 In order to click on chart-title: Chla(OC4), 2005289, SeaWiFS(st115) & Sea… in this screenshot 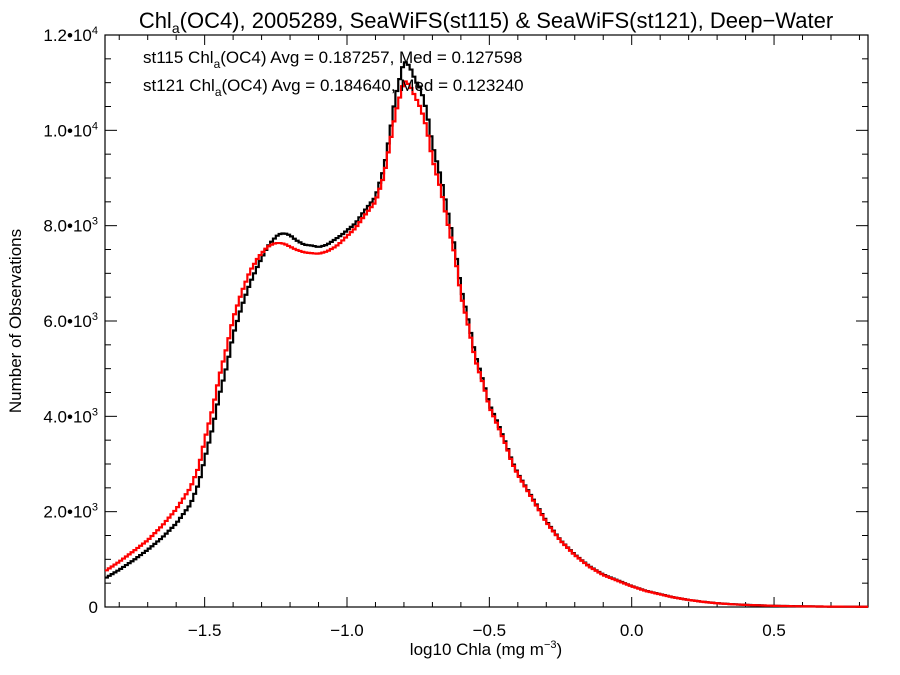, I will do `click(486, 22)`.